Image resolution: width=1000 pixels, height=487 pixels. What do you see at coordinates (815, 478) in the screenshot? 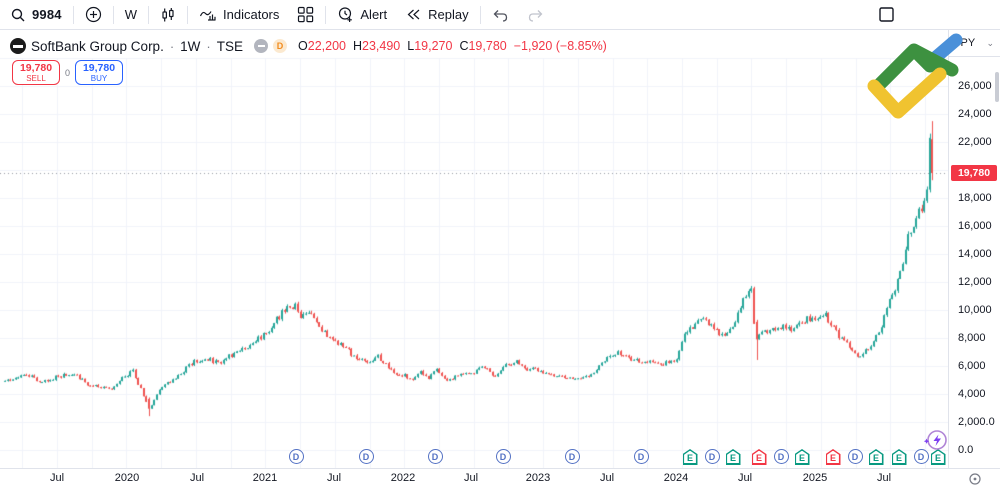
I see `time-tick: 2025` at bounding box center [815, 478].